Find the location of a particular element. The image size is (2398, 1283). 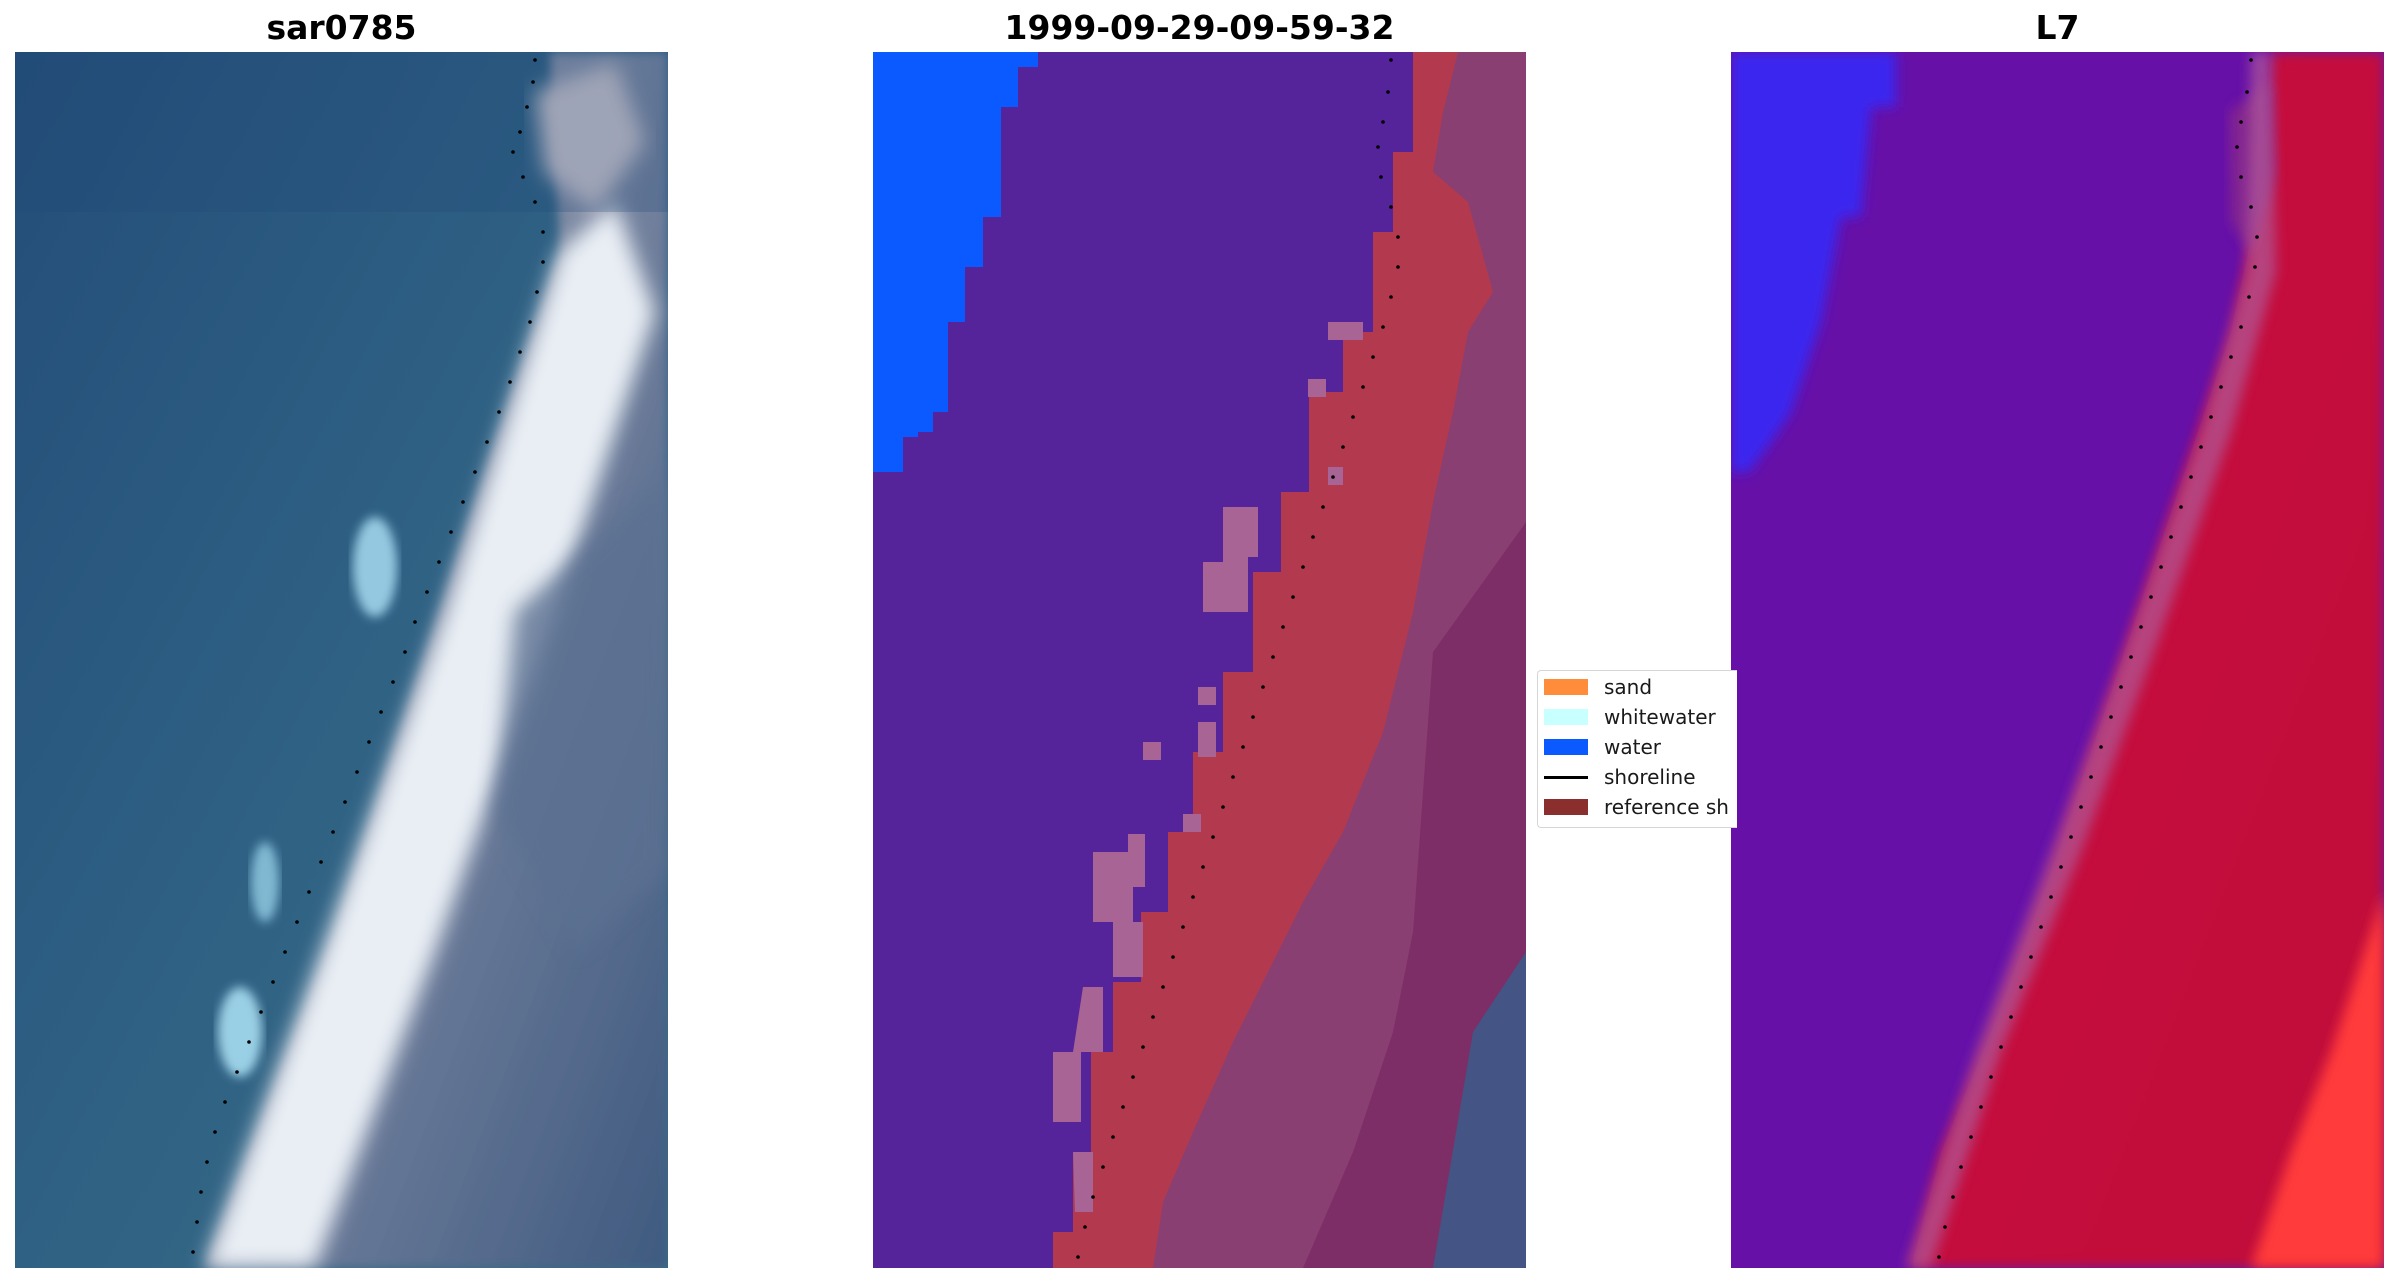

legend-item-shoreline: shoreline is located at coordinates (1620, 777).